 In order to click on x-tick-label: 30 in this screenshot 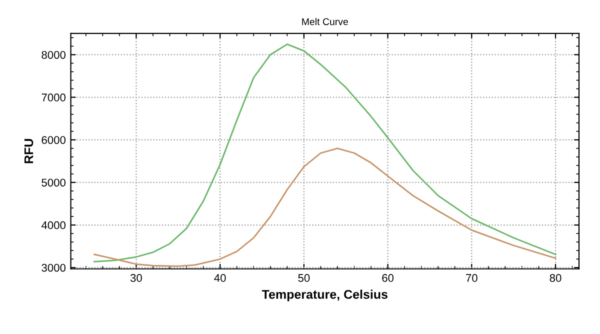, I will do `click(136, 278)`.